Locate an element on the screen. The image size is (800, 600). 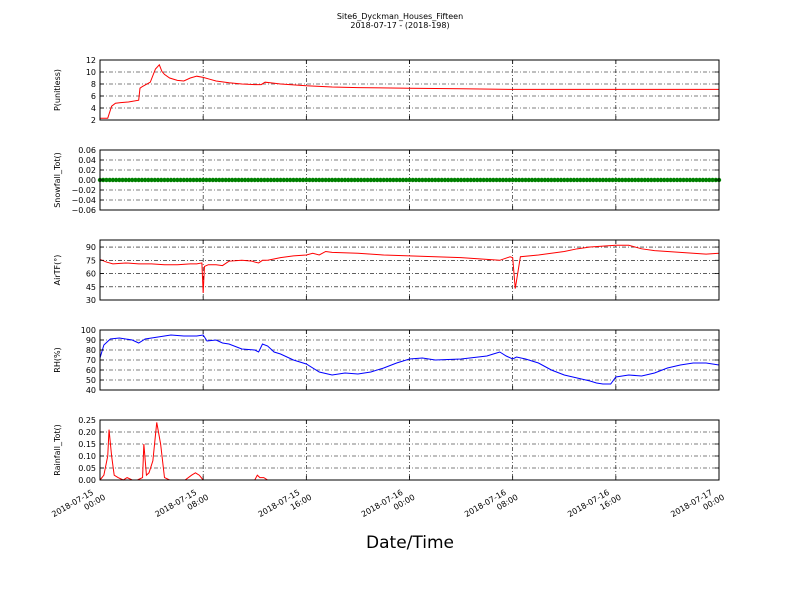
panel-3-ytick-label: 45 is located at coordinates (91, 287).